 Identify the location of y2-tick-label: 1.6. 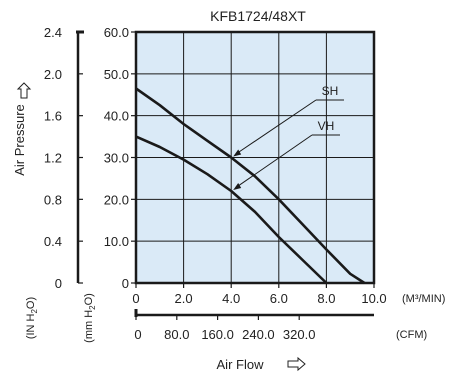
(53, 116).